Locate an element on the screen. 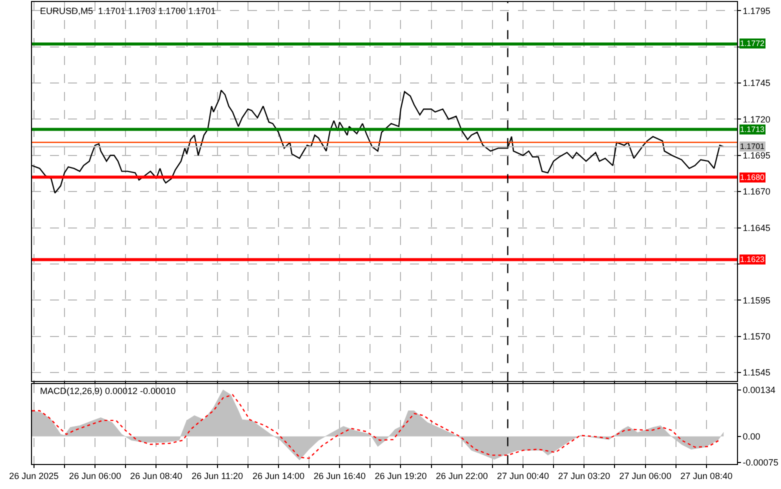 The image size is (781, 489). x-tick-label: 27 Jun 06:00 is located at coordinates (645, 476).